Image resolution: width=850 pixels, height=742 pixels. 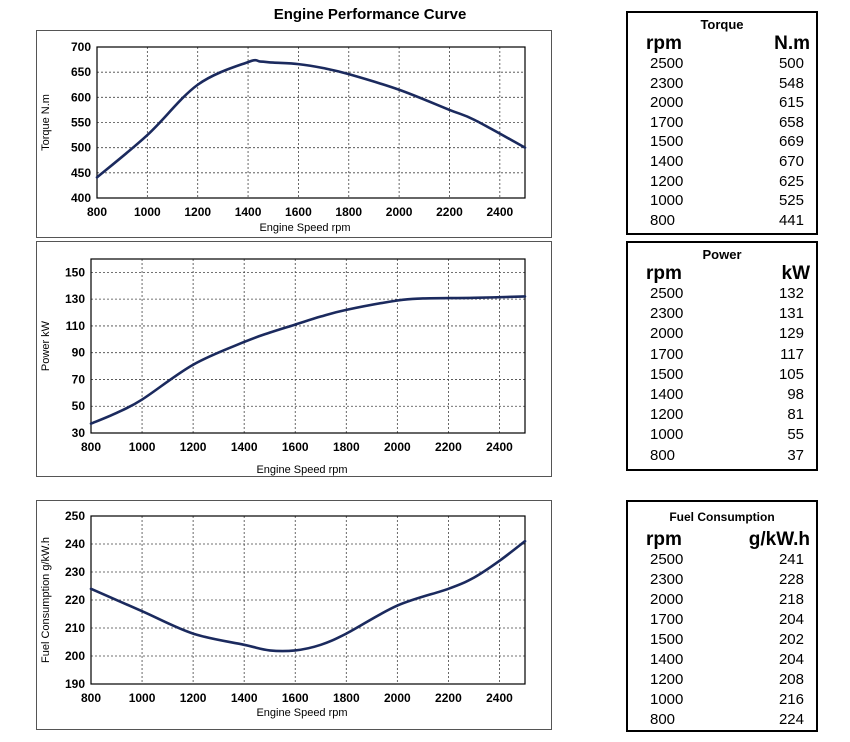 I want to click on cell-rpm: 2300, so click(x=667, y=314).